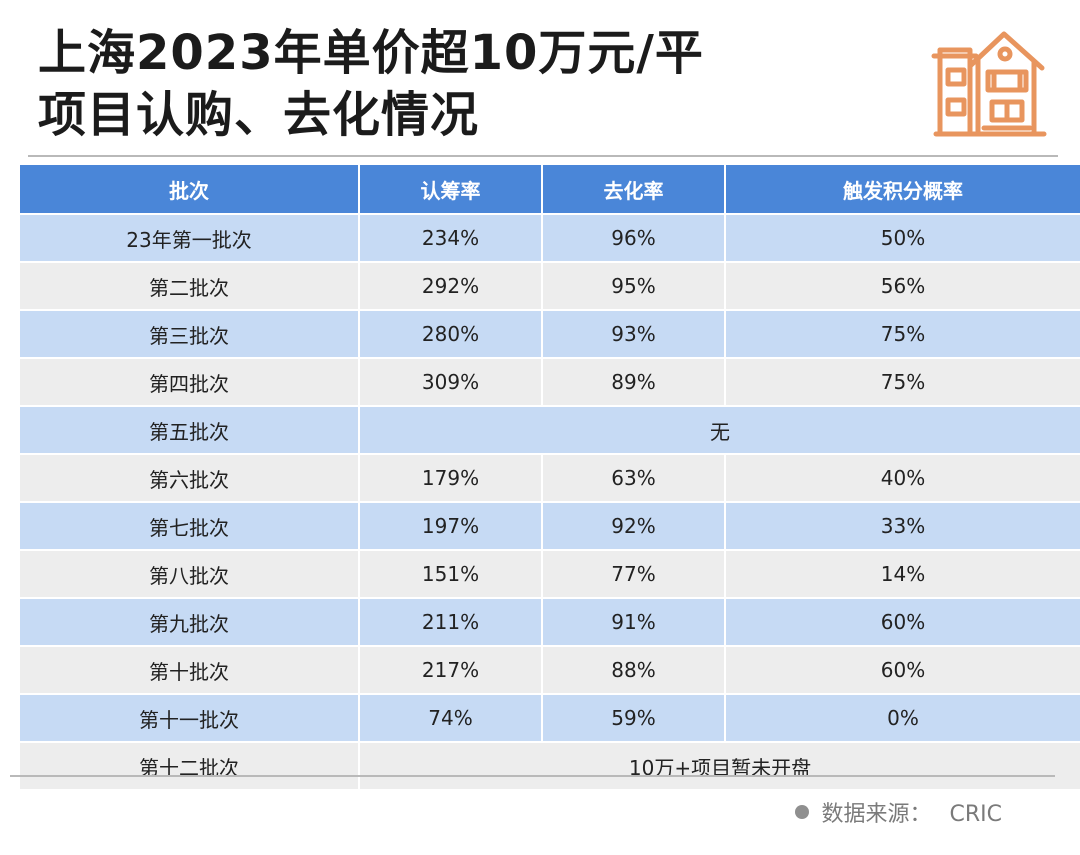 This screenshot has width=1080, height=855. Describe the element at coordinates (532, 776) in the screenshot. I see `bottom-divider` at that location.